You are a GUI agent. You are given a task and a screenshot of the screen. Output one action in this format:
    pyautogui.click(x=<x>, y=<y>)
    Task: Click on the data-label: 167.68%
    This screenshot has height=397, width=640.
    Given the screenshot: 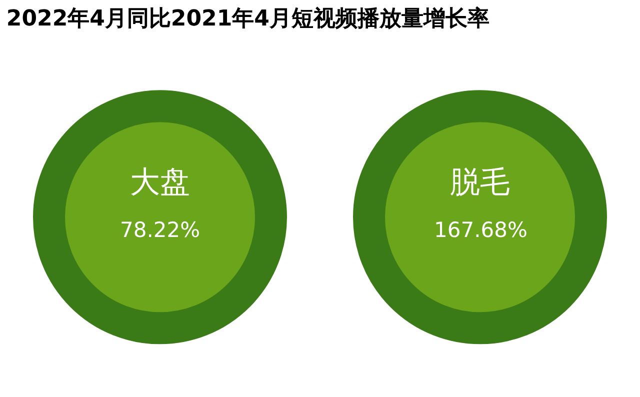 What is the action you would take?
    pyautogui.click(x=481, y=230)
    